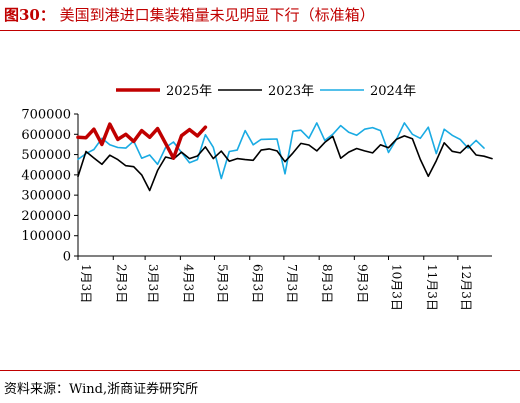  Describe the element at coordinates (432, 287) in the screenshot. I see `x-tick-label: 11月3日` at that location.